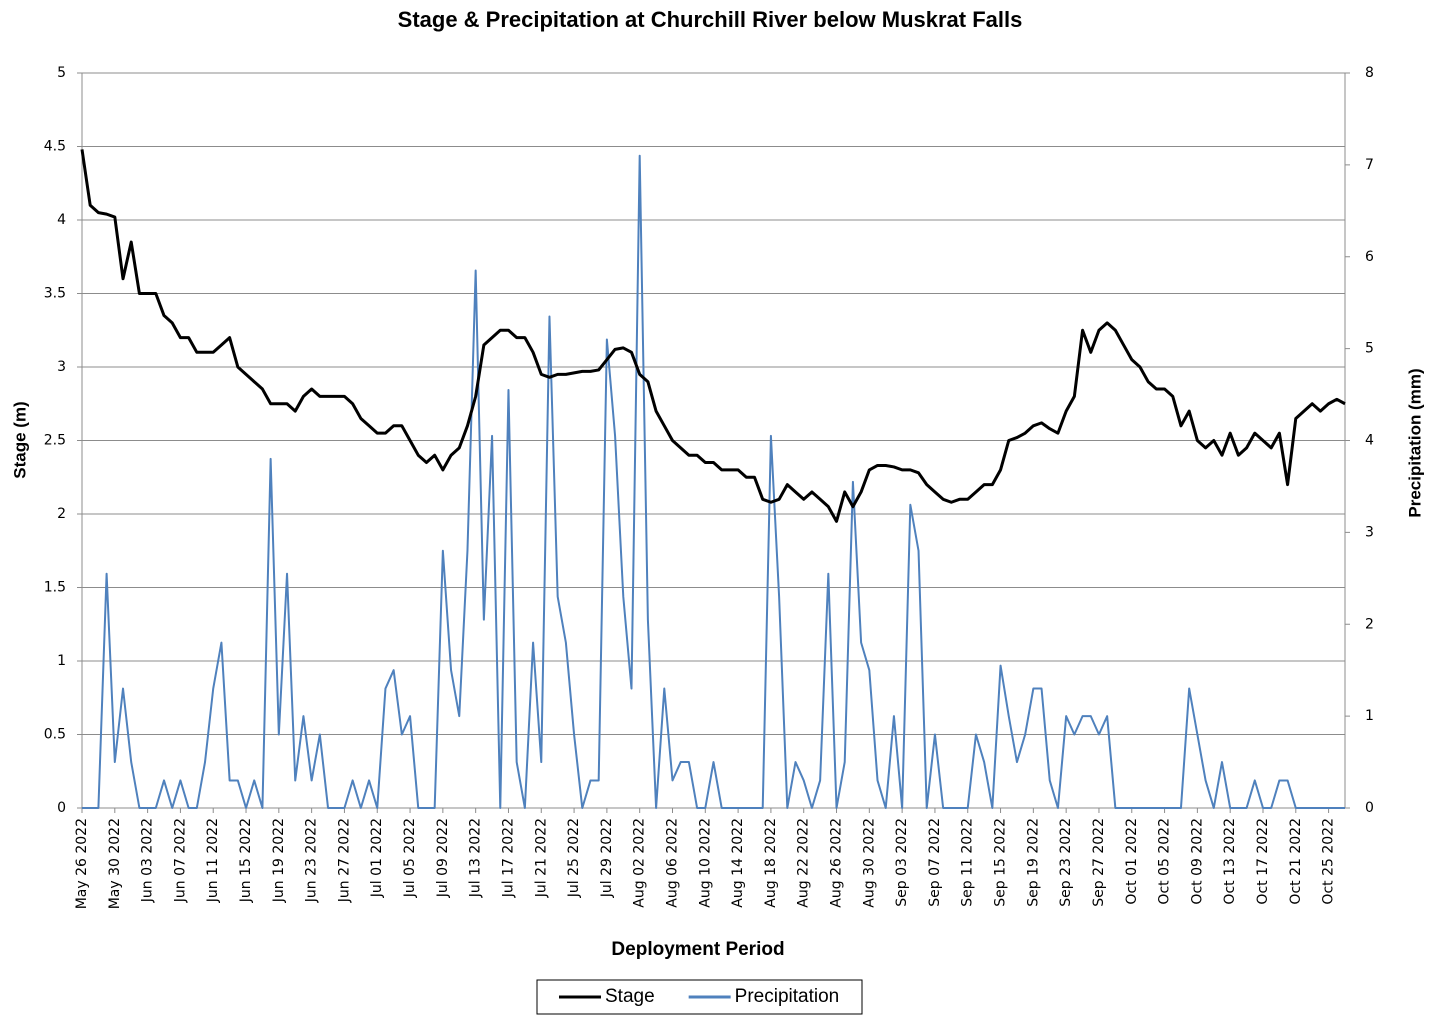 This screenshot has height=1015, width=1441. What do you see at coordinates (55, 588) in the screenshot?
I see `y-tick-label: 1.5` at bounding box center [55, 588].